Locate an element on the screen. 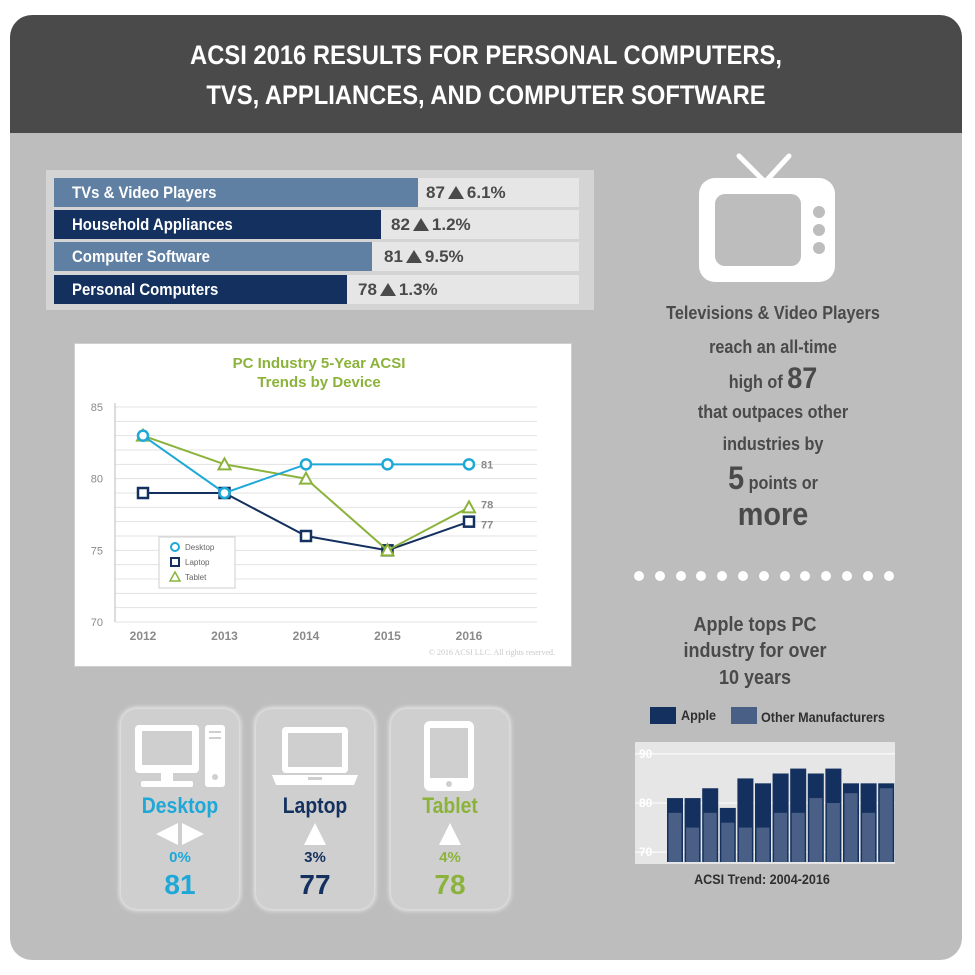  ranking-value: 82 1.2% is located at coordinates (431, 224).